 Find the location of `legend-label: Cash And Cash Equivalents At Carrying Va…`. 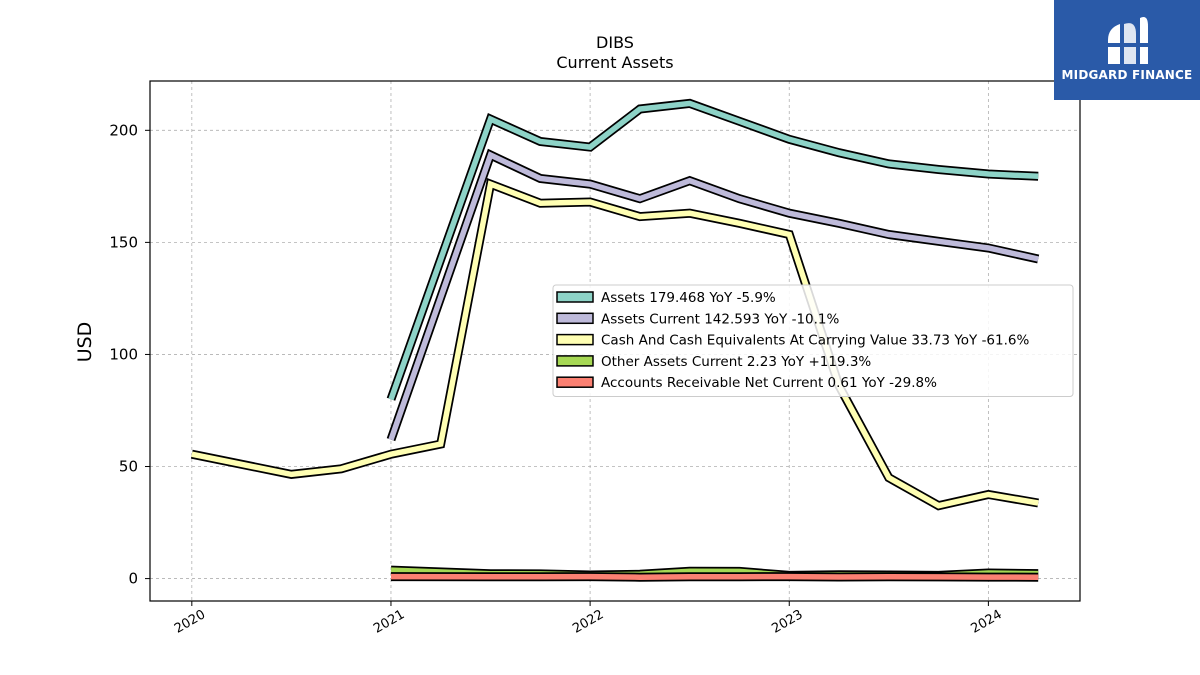

legend-label: Cash And Cash Equivalents At Carrying Va… is located at coordinates (815, 341).